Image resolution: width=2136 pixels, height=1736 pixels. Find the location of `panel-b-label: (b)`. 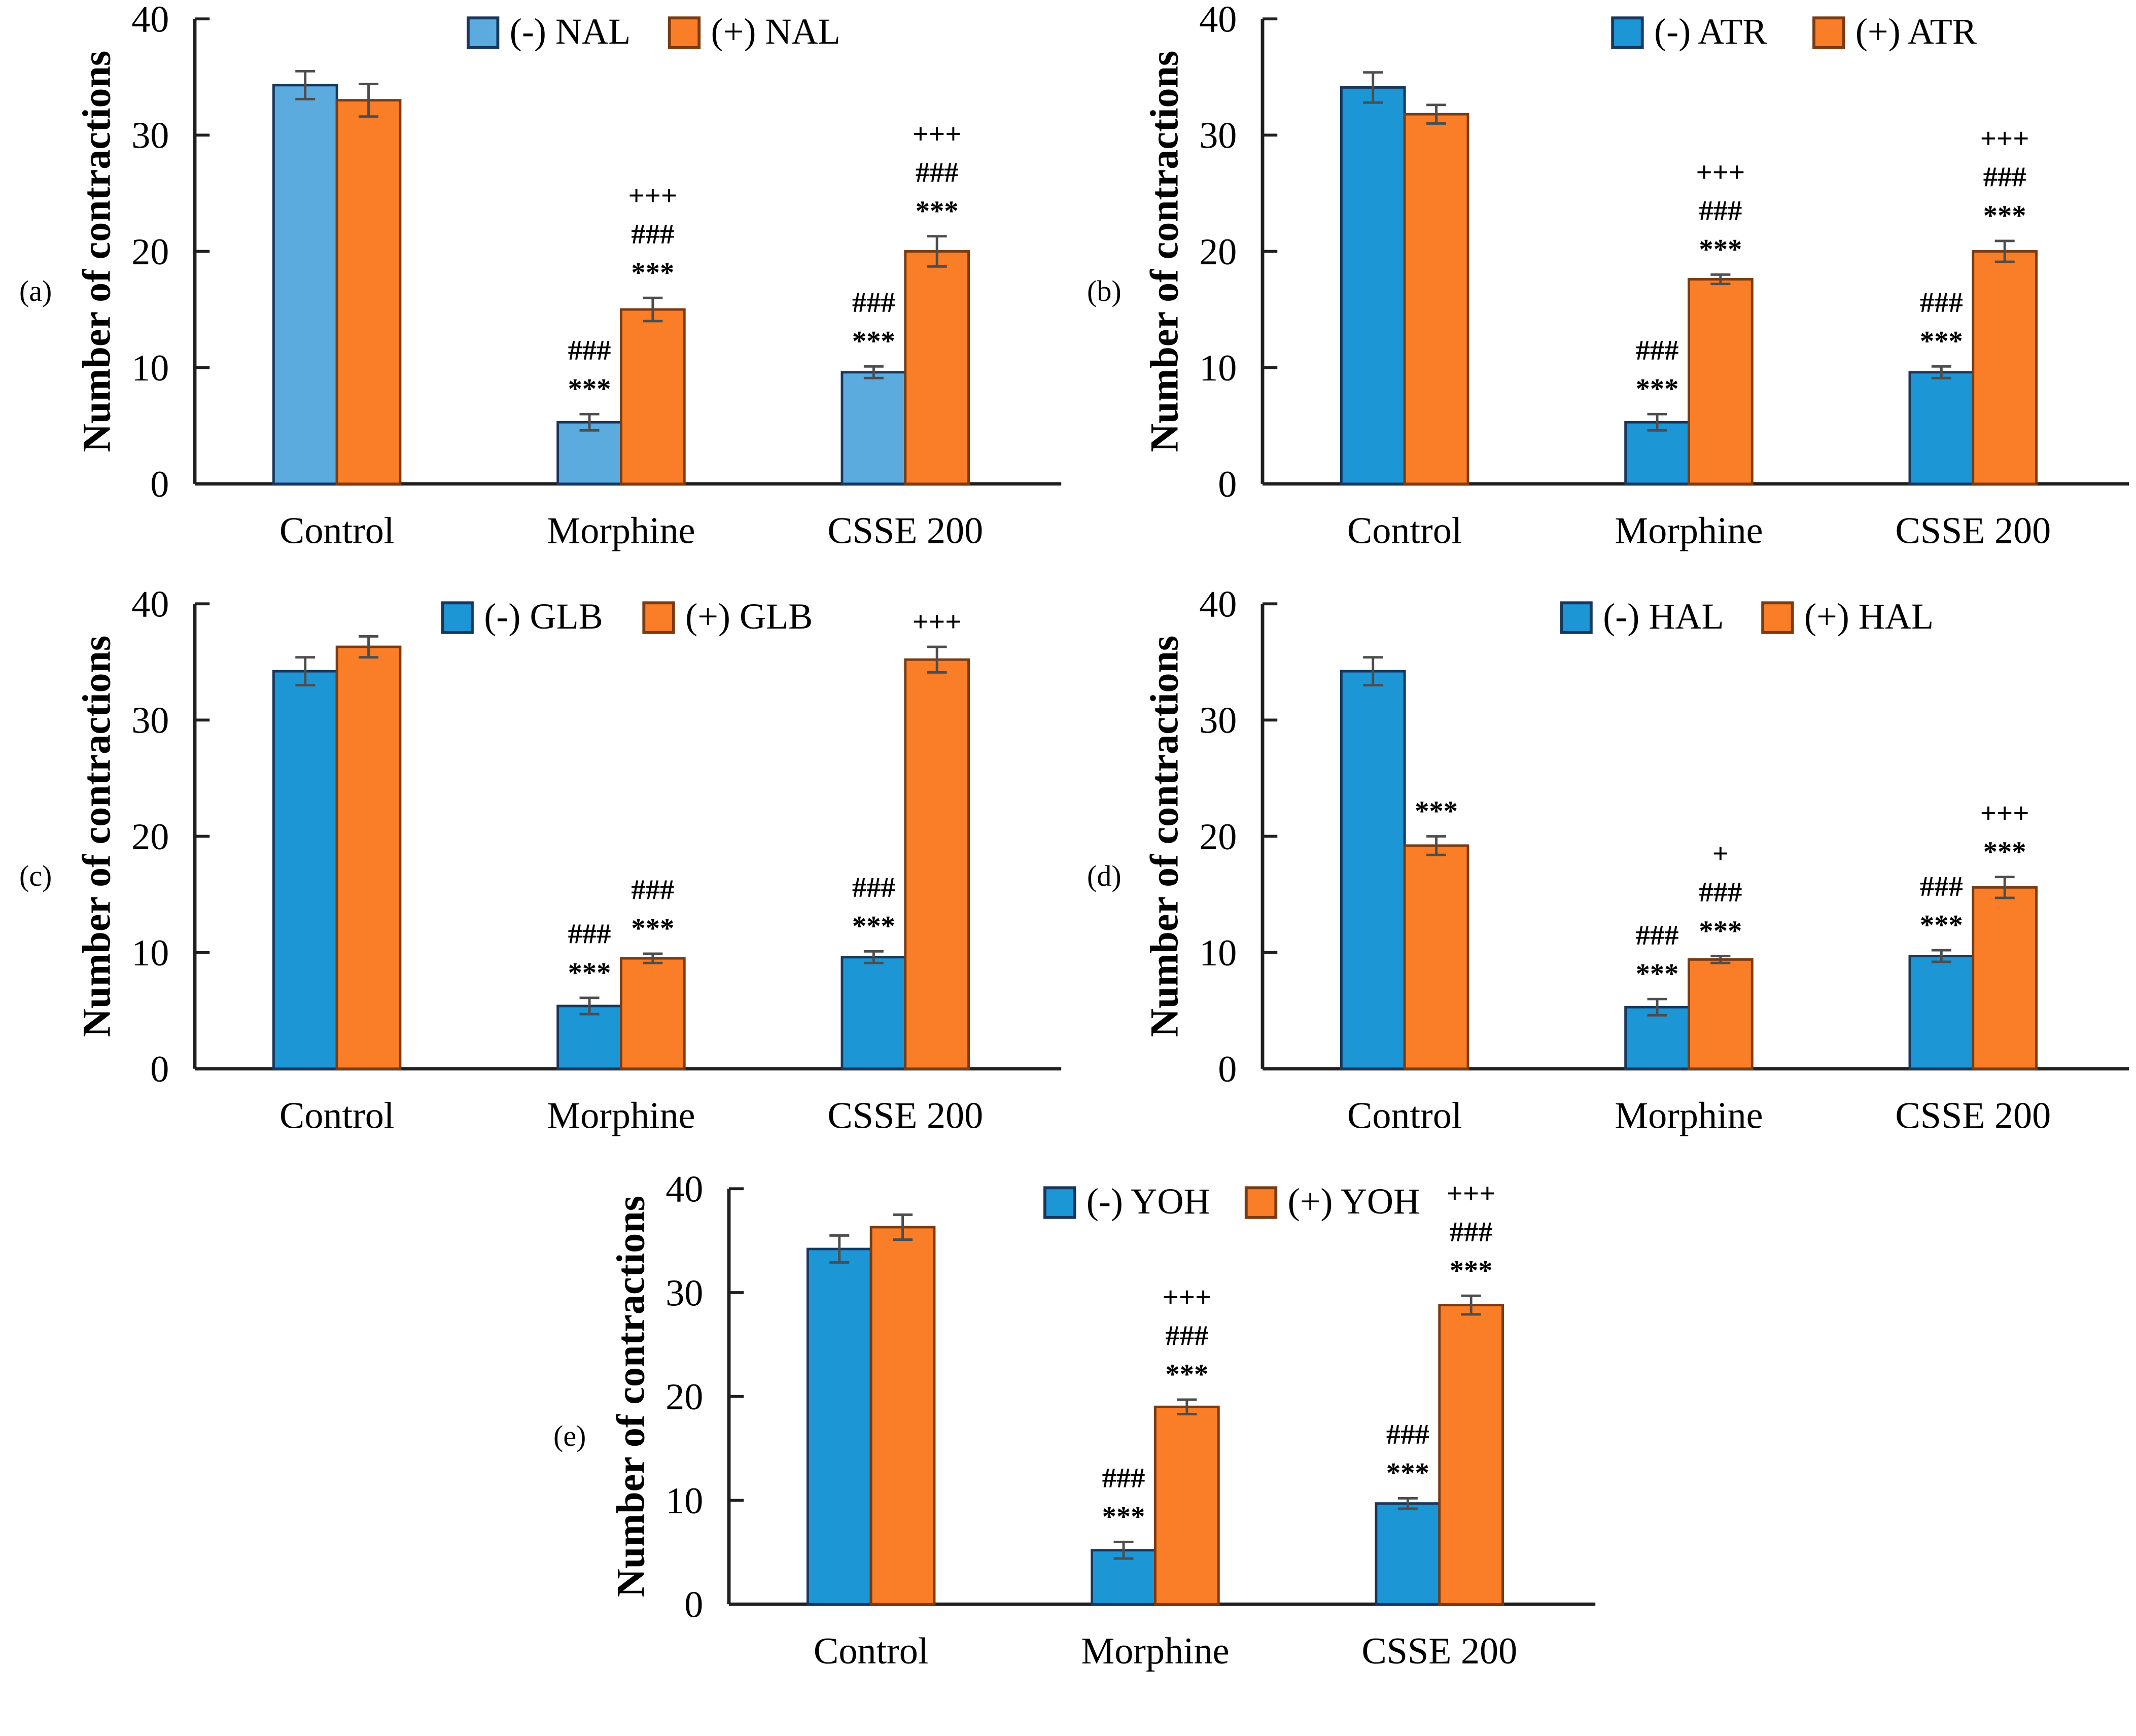

panel-b-label: (b) is located at coordinates (1104, 290).